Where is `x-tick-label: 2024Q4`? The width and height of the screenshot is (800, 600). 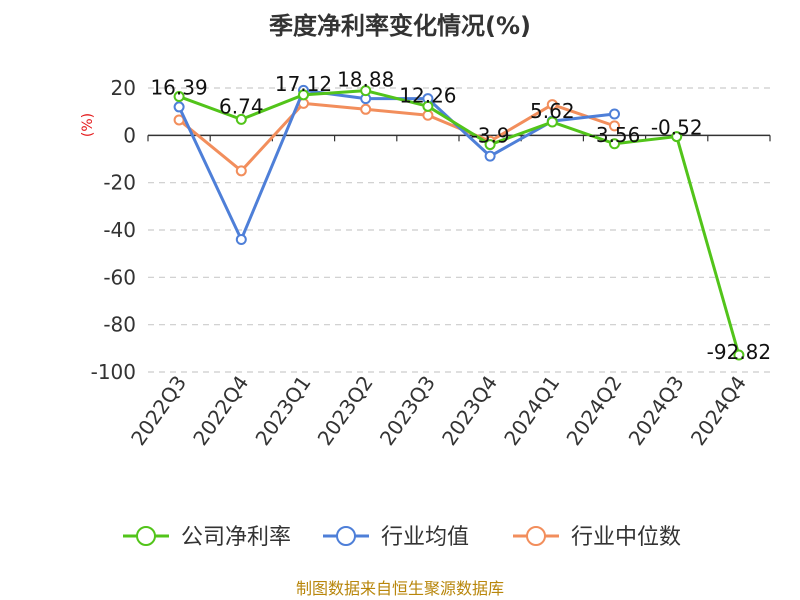 x-tick-label: 2024Q4 is located at coordinates (718, 410).